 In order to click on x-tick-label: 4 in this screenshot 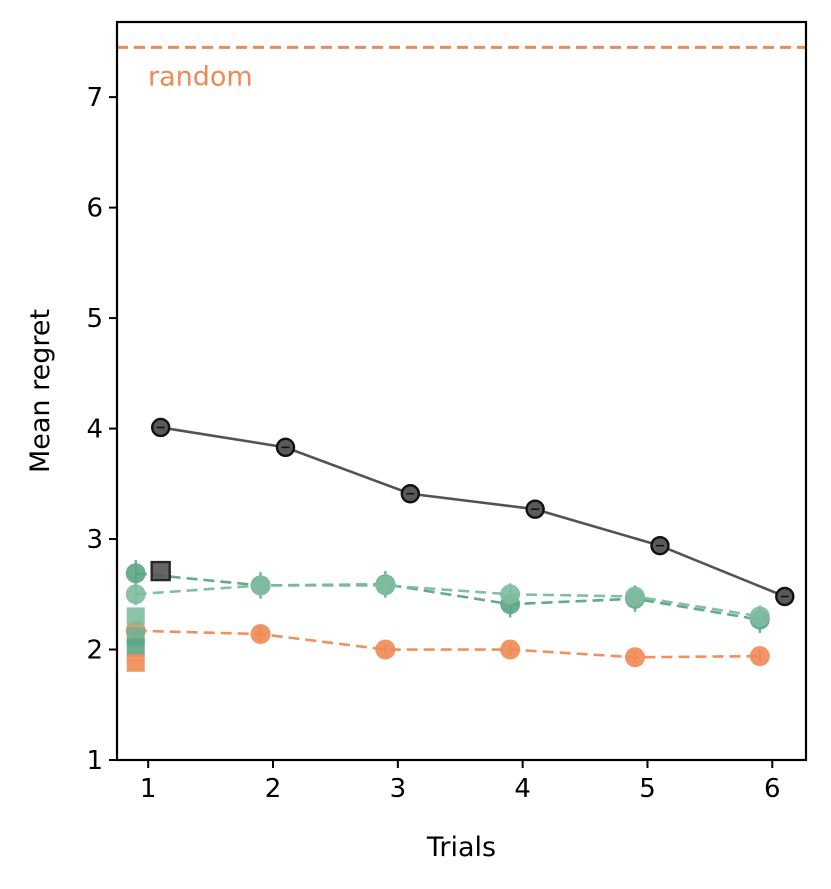, I will do `click(522, 789)`.